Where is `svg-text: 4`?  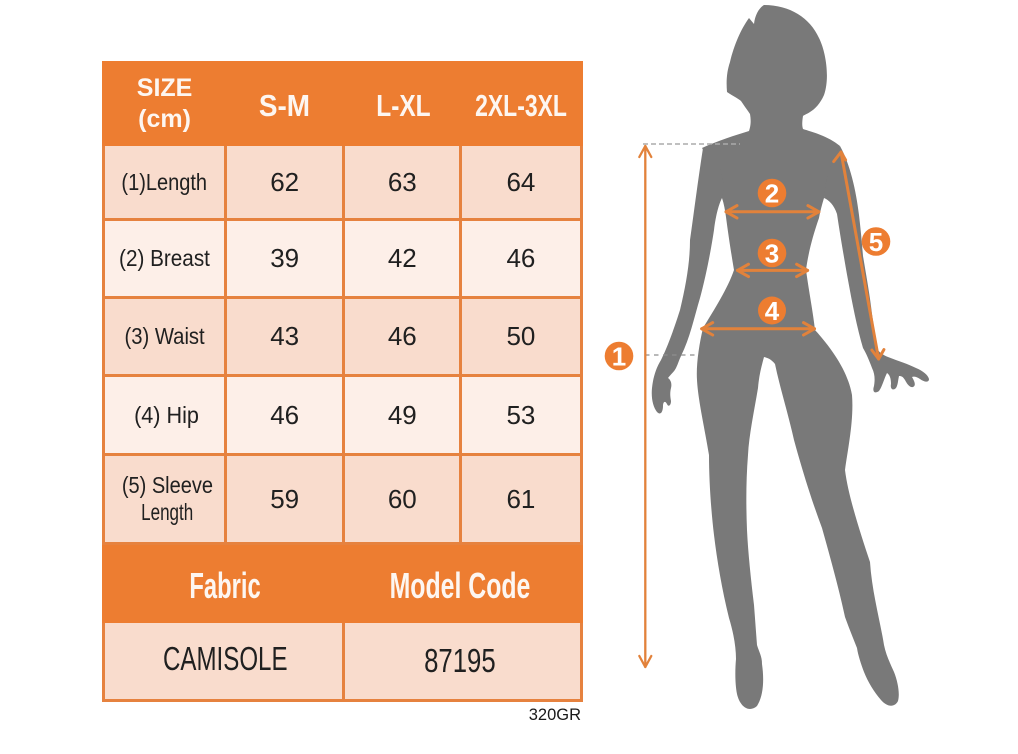
svg-text: 4 is located at coordinates (772, 311).